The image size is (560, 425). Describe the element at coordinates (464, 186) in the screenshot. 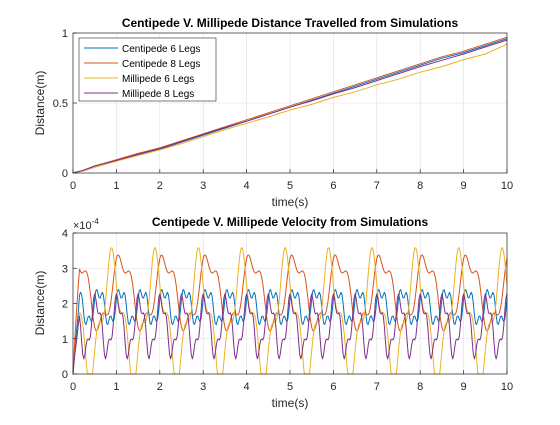

I see `distance-x-tick-label: 9` at that location.